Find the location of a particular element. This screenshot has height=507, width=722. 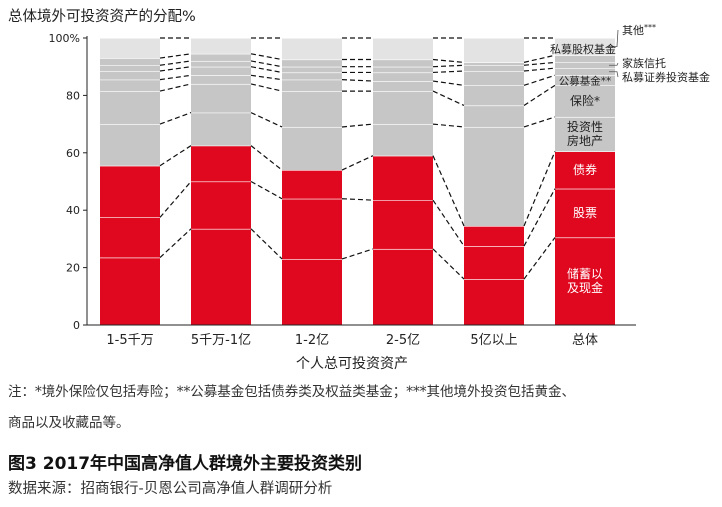

segment-label: 房地产 is located at coordinates (585, 140).